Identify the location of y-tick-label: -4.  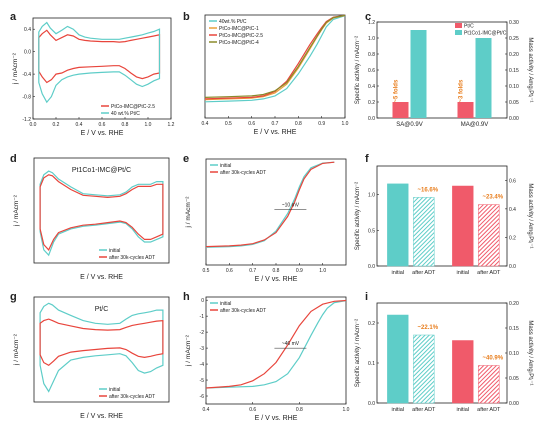
(202, 365).